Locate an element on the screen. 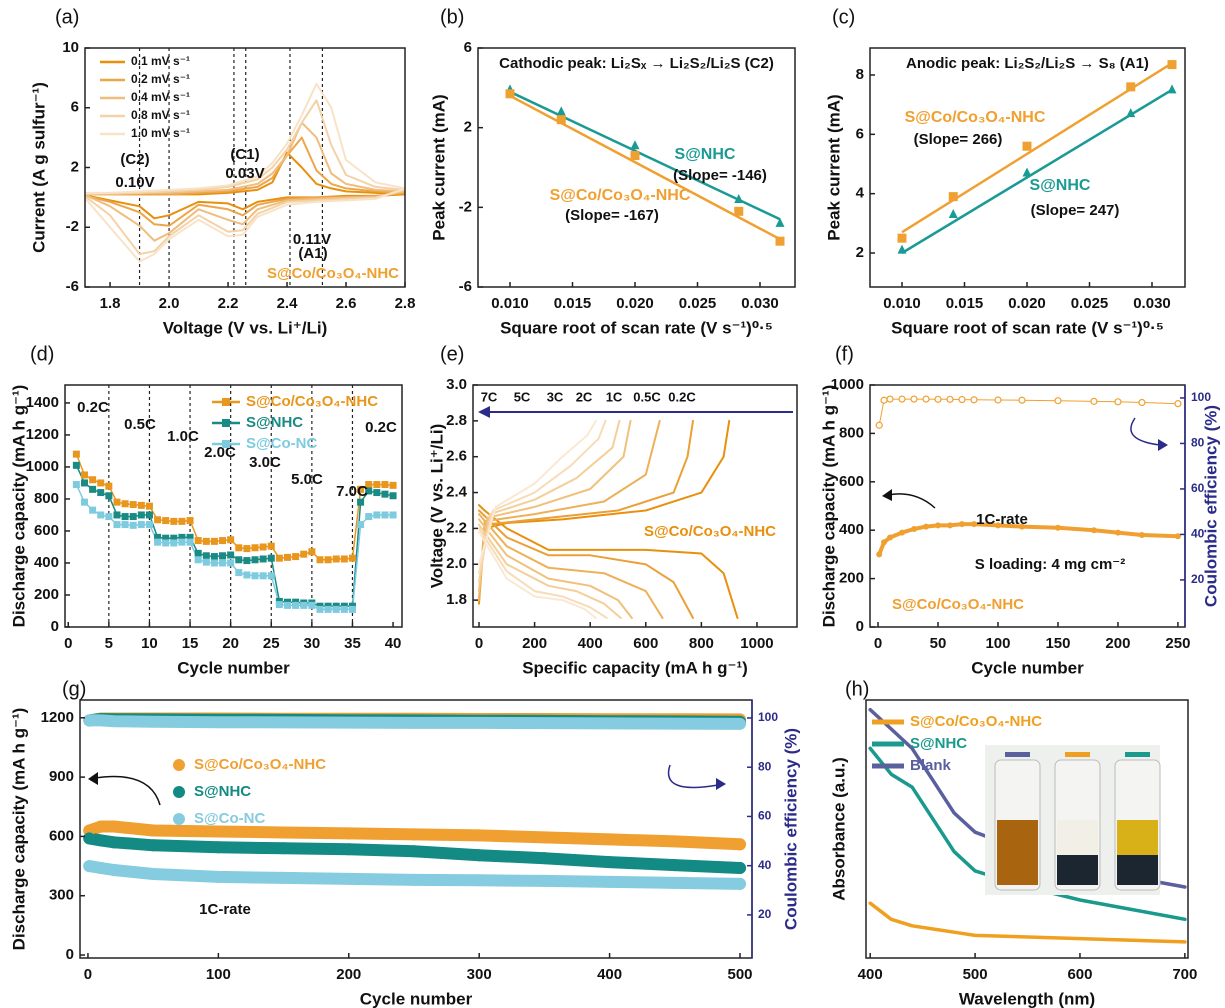 This screenshot has width=1225, height=1008. x-tick-label: 200 is located at coordinates (534, 643).